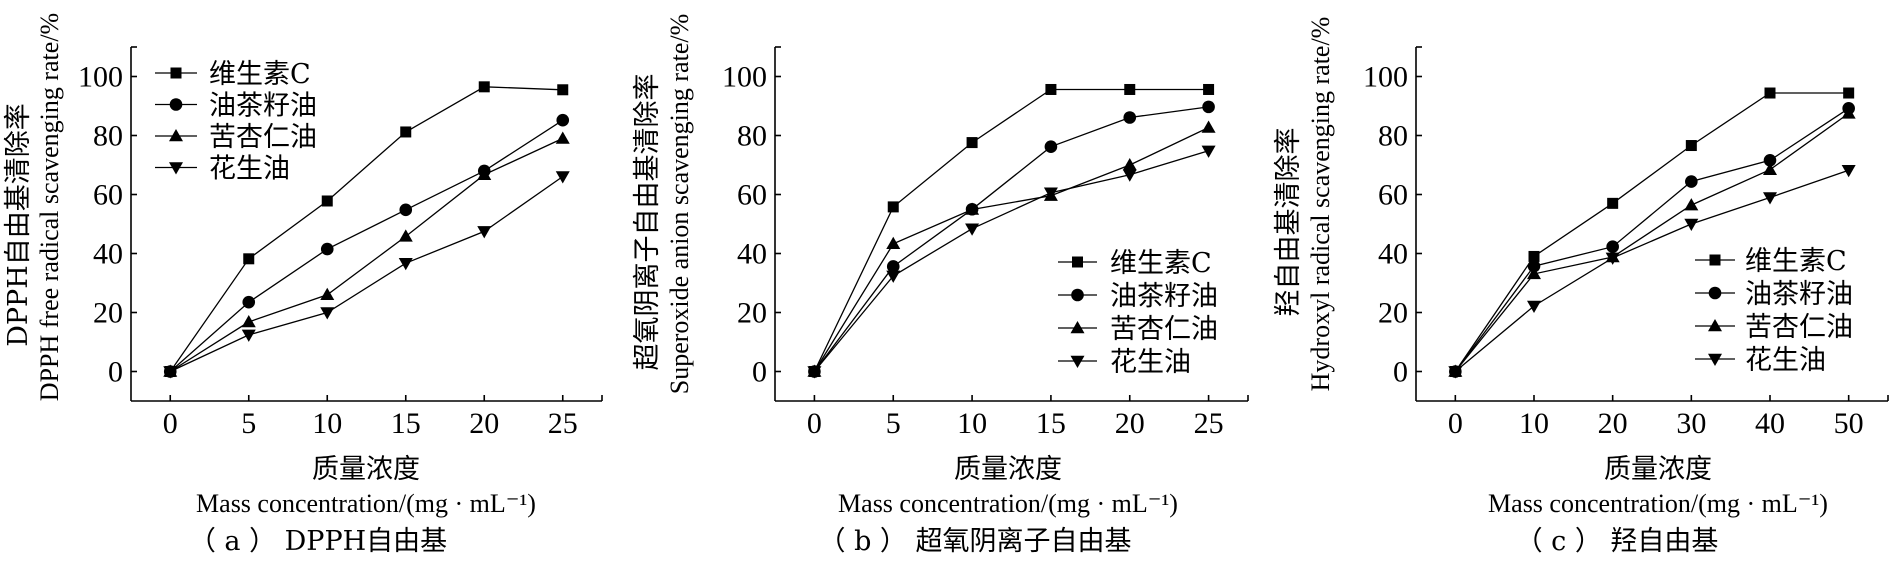 The image size is (1889, 561). What do you see at coordinates (563, 423) in the screenshot?
I see `panel-a-xtick-label: 25` at bounding box center [563, 423].